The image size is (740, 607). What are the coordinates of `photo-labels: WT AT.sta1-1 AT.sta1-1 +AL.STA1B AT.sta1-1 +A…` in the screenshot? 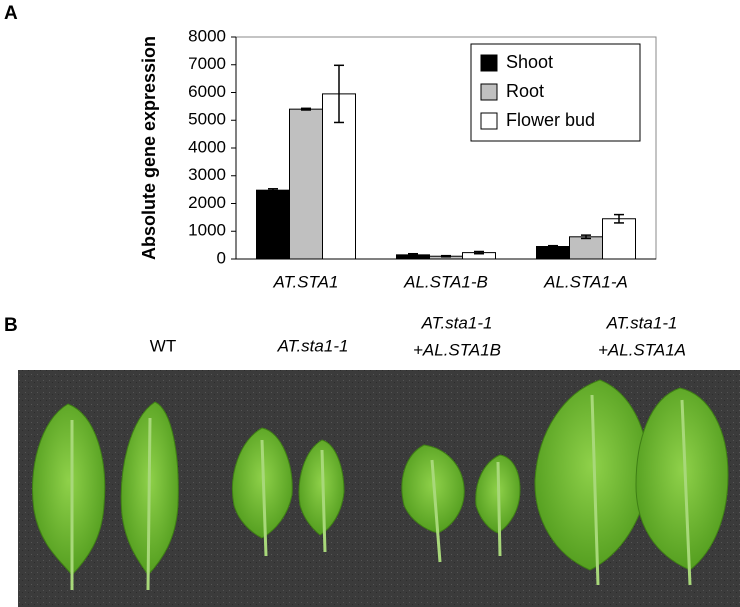 It's located at (418, 336).